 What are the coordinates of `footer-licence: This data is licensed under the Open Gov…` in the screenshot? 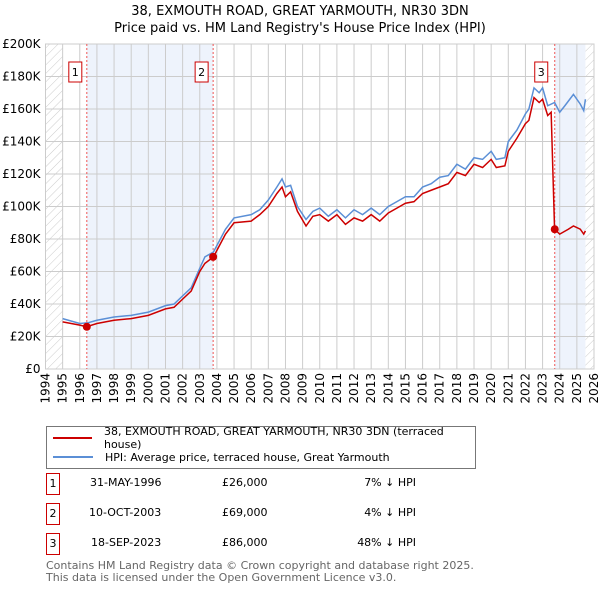 It's located at (221, 577).